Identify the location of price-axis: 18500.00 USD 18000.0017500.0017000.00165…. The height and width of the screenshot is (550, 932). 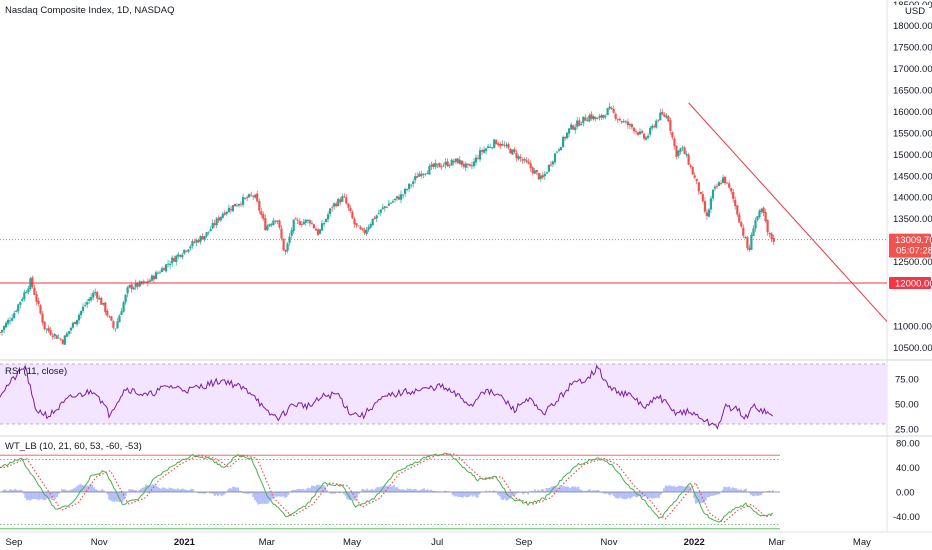
(910, 177).